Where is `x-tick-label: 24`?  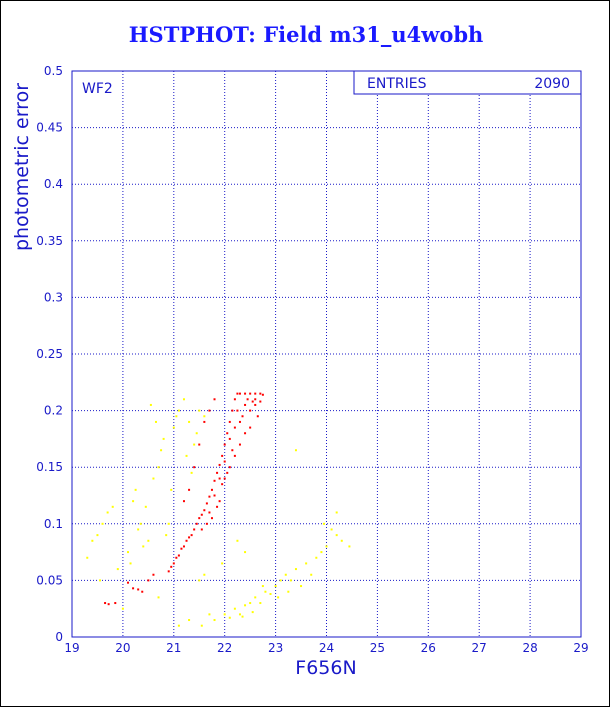
x-tick-label: 24 is located at coordinates (326, 648).